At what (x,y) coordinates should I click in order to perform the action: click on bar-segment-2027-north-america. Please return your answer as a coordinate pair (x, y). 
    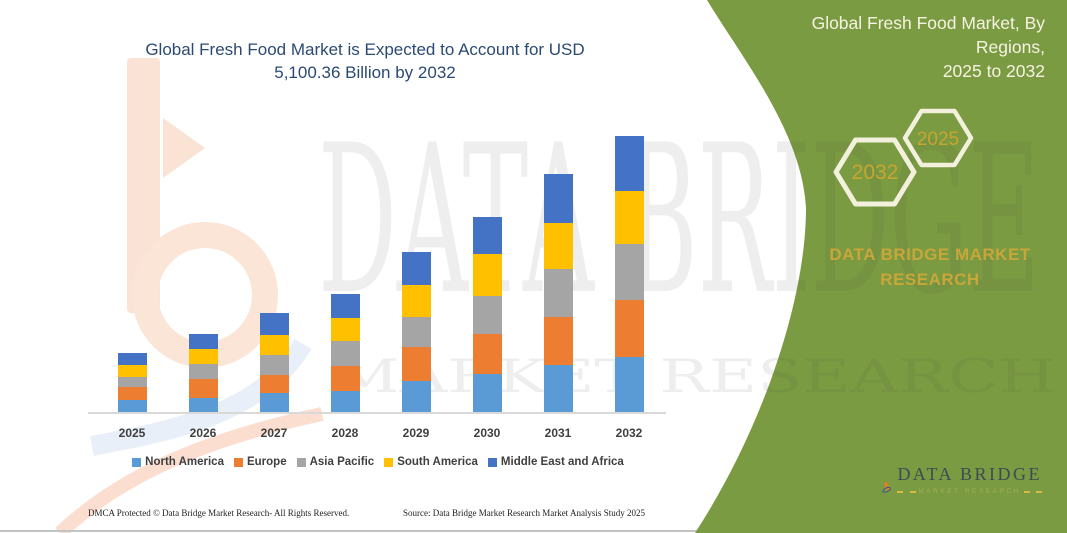
    Looking at the image, I should click on (274, 402).